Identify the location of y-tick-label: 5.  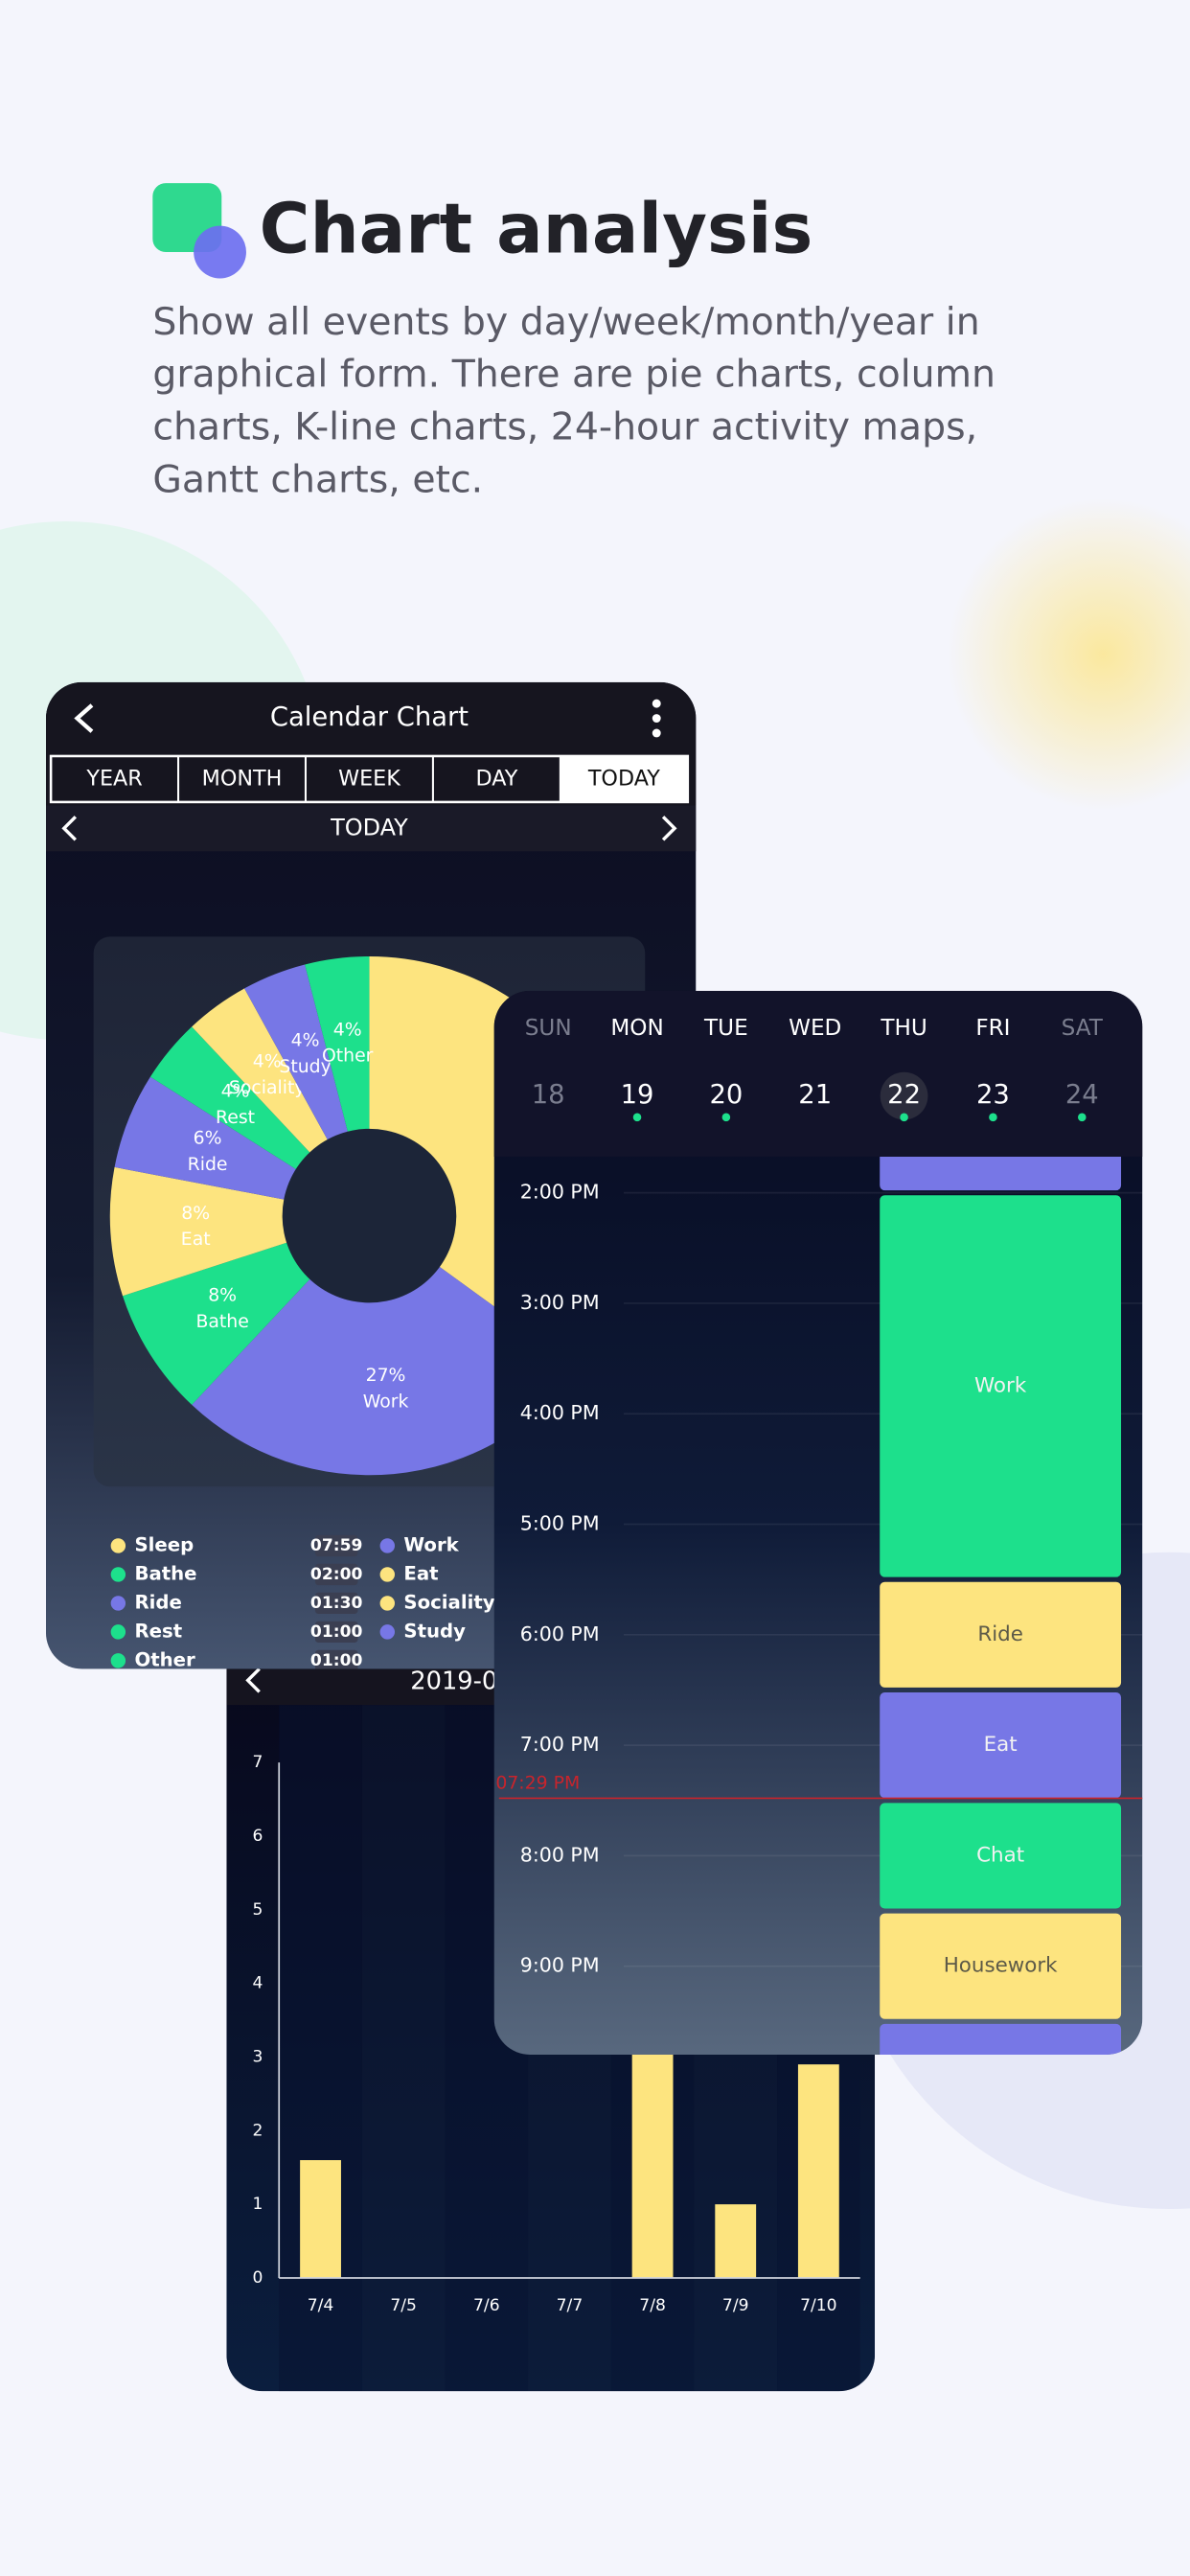
(258, 1910).